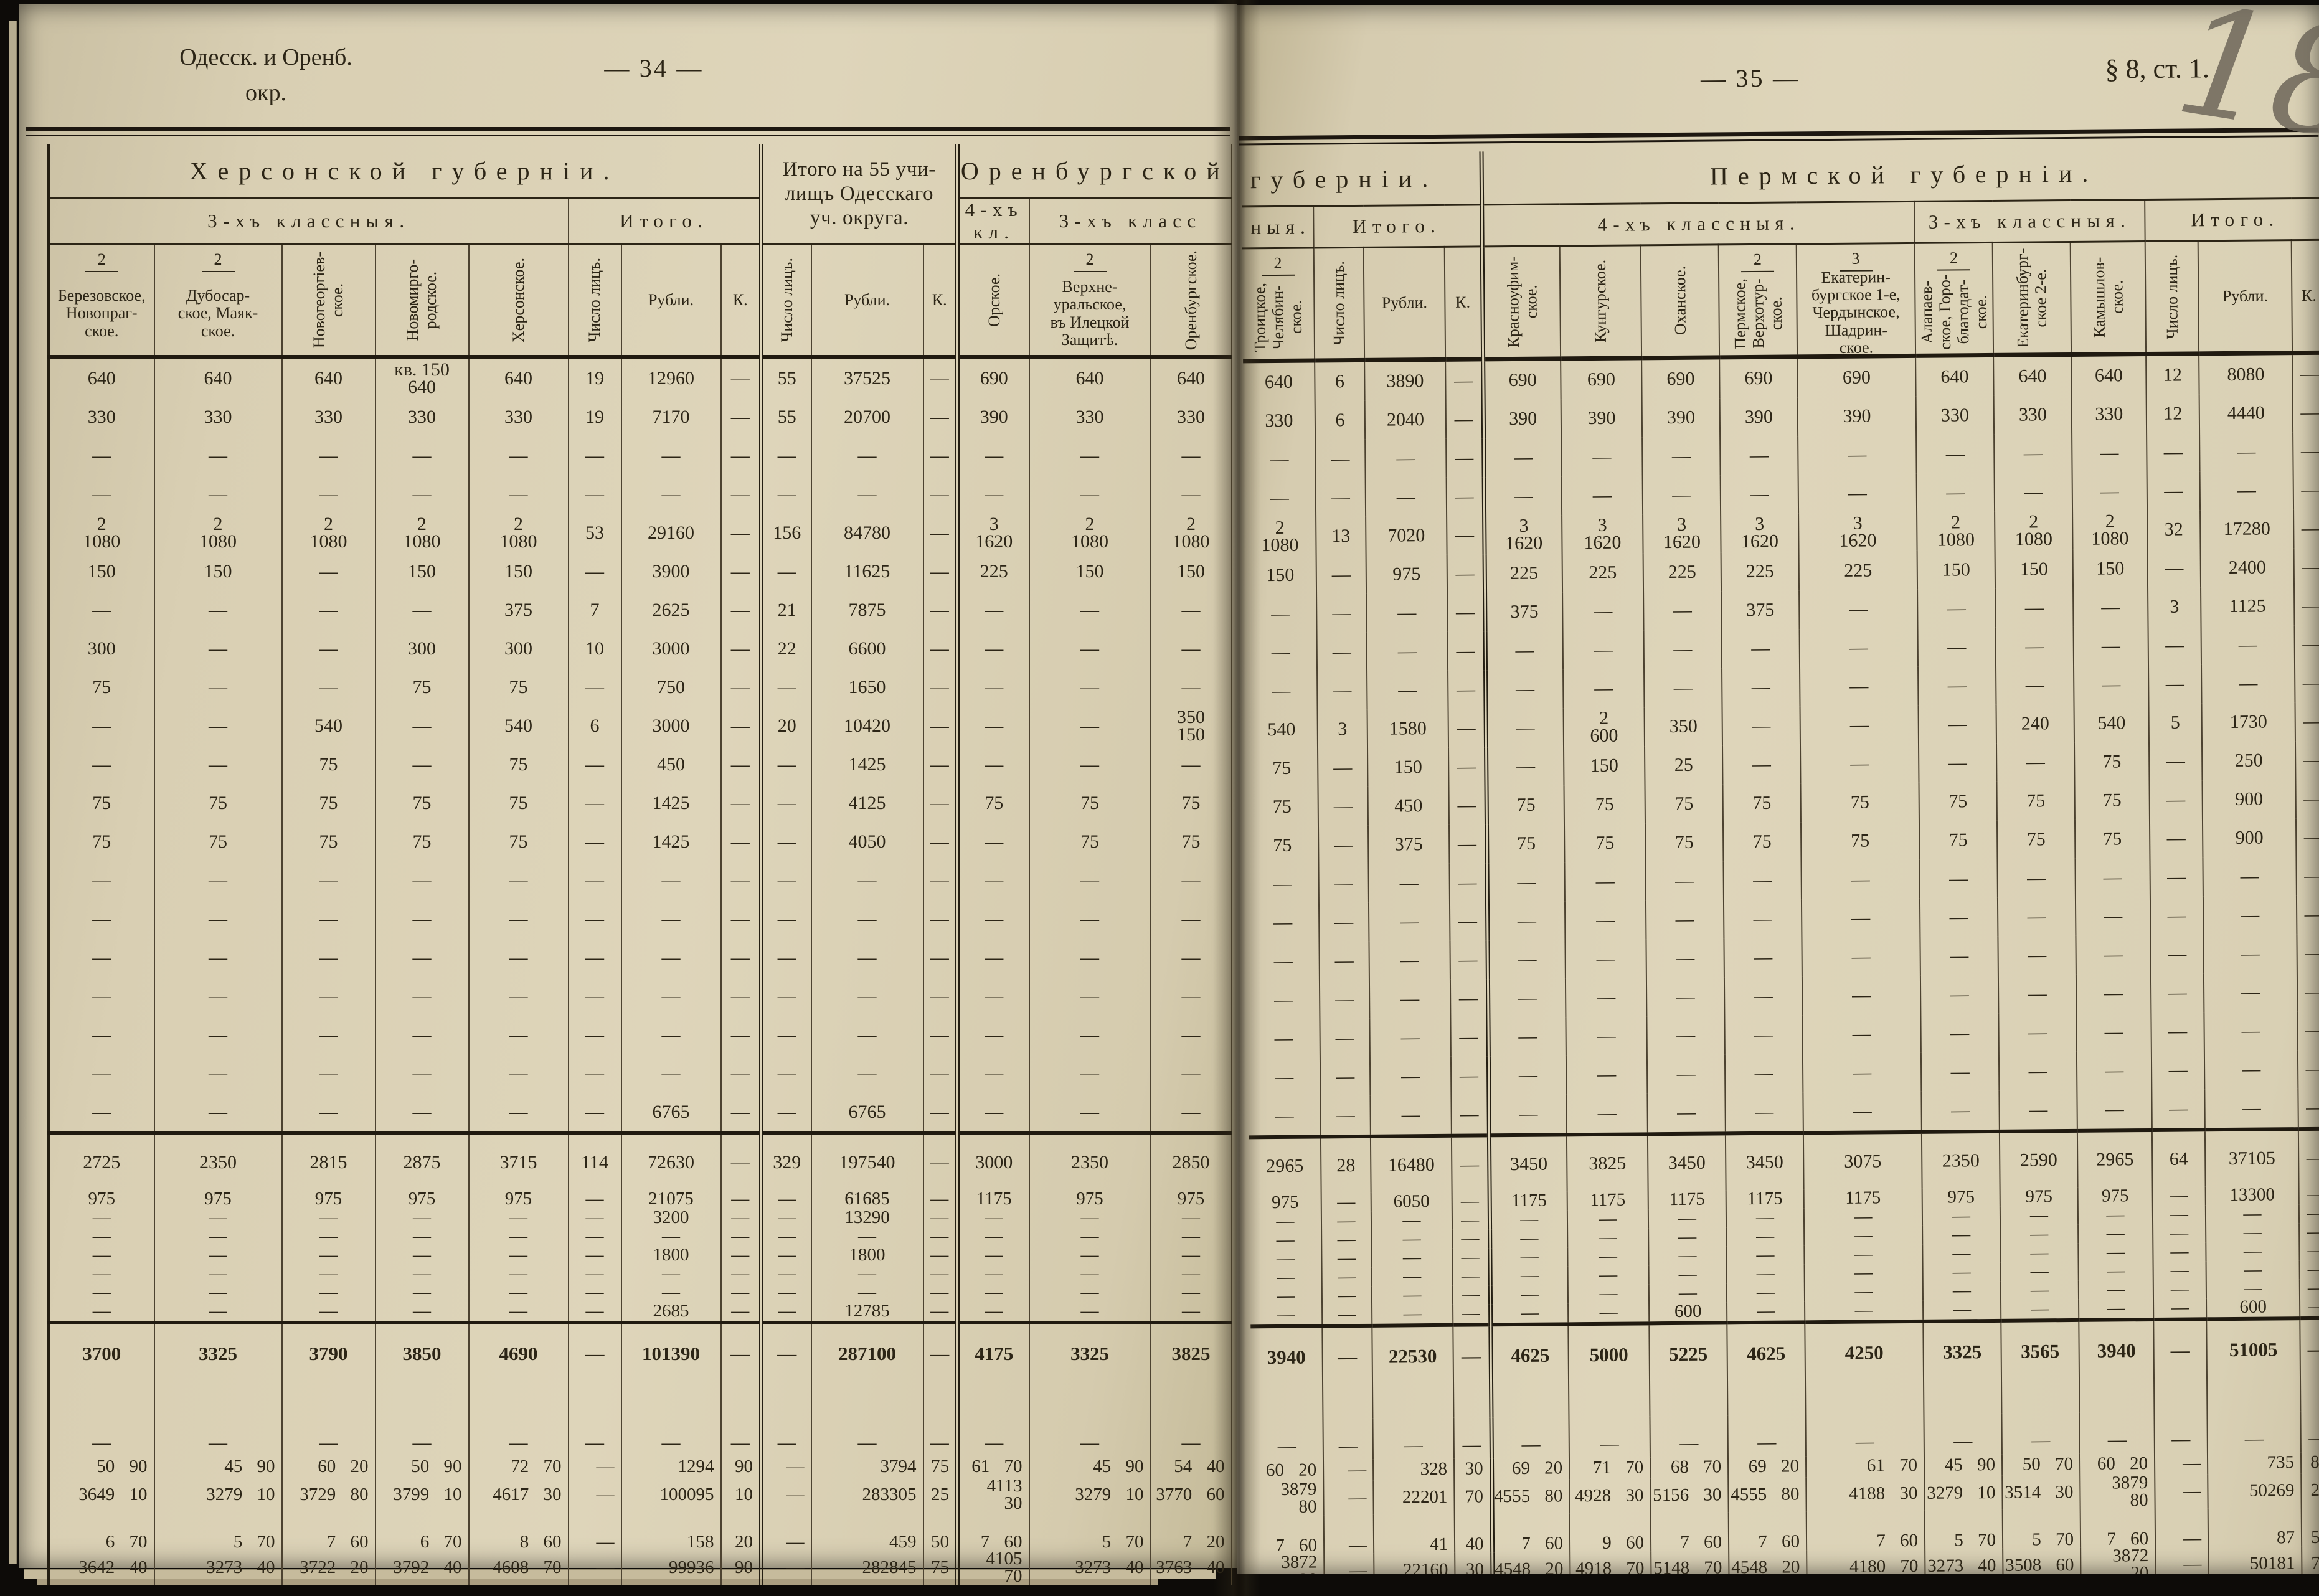 This screenshot has height=1596, width=2319. I want to click on table-row: 975 975 975 975 975—21075— —61685—1175 975 975, so click(639, 1199).